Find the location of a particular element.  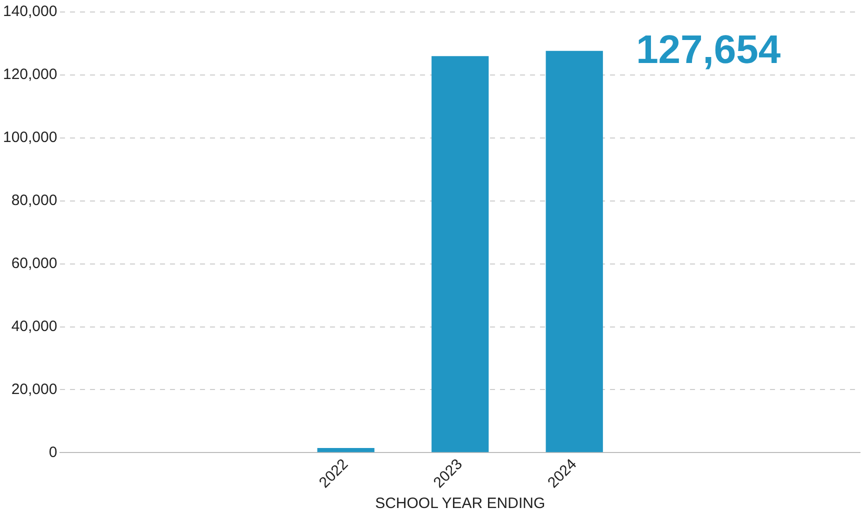

y-tick-label: 20,000 is located at coordinates (34, 389).